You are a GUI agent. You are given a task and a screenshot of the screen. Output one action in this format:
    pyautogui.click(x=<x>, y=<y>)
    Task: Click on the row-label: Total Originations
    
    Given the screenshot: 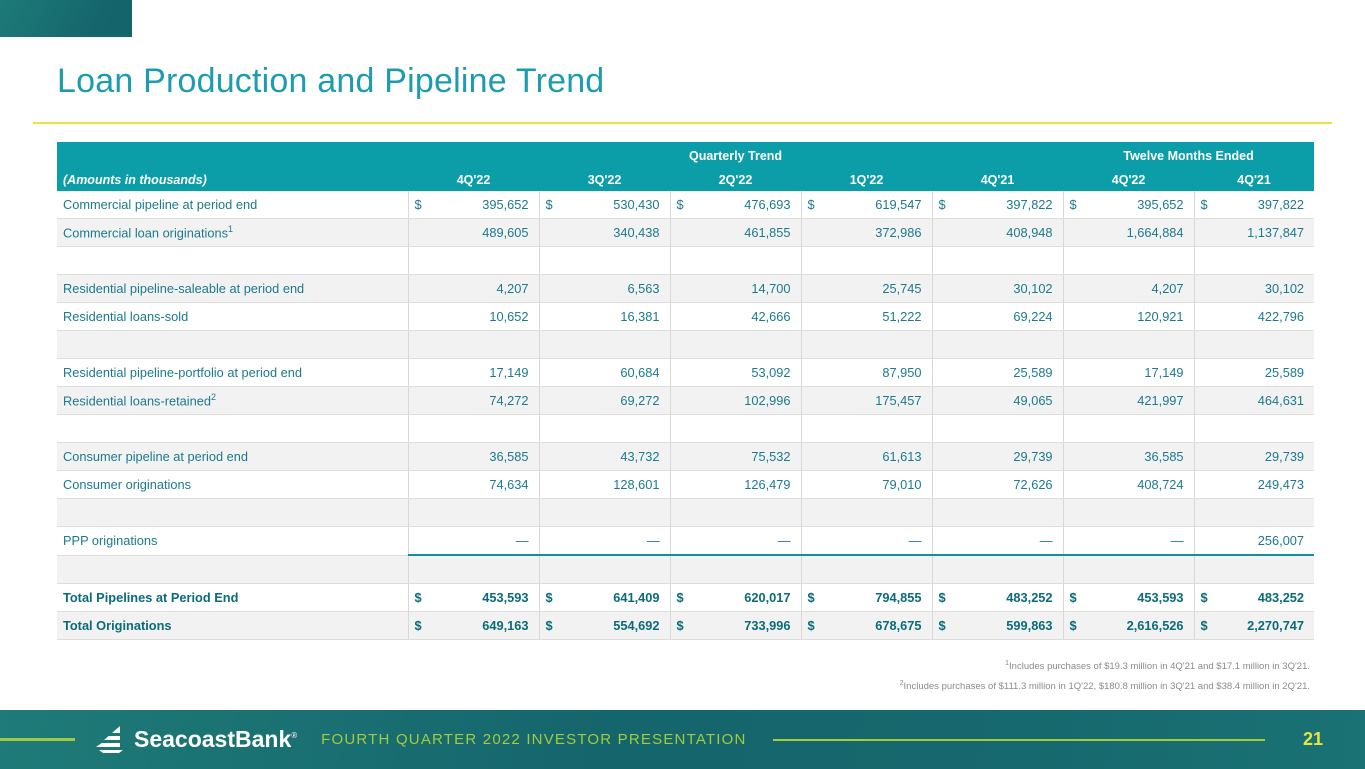 What is the action you would take?
    pyautogui.click(x=232, y=625)
    